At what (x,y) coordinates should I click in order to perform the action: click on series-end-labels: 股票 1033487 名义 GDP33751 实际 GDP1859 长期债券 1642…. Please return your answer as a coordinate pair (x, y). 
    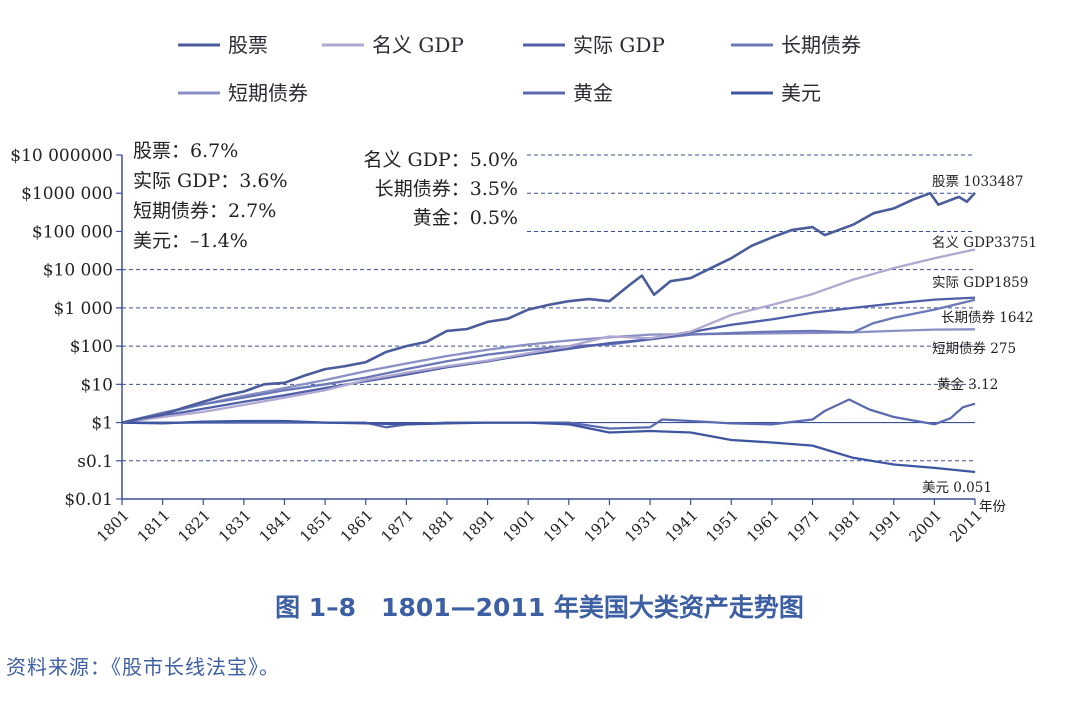
    Looking at the image, I should click on (979, 335).